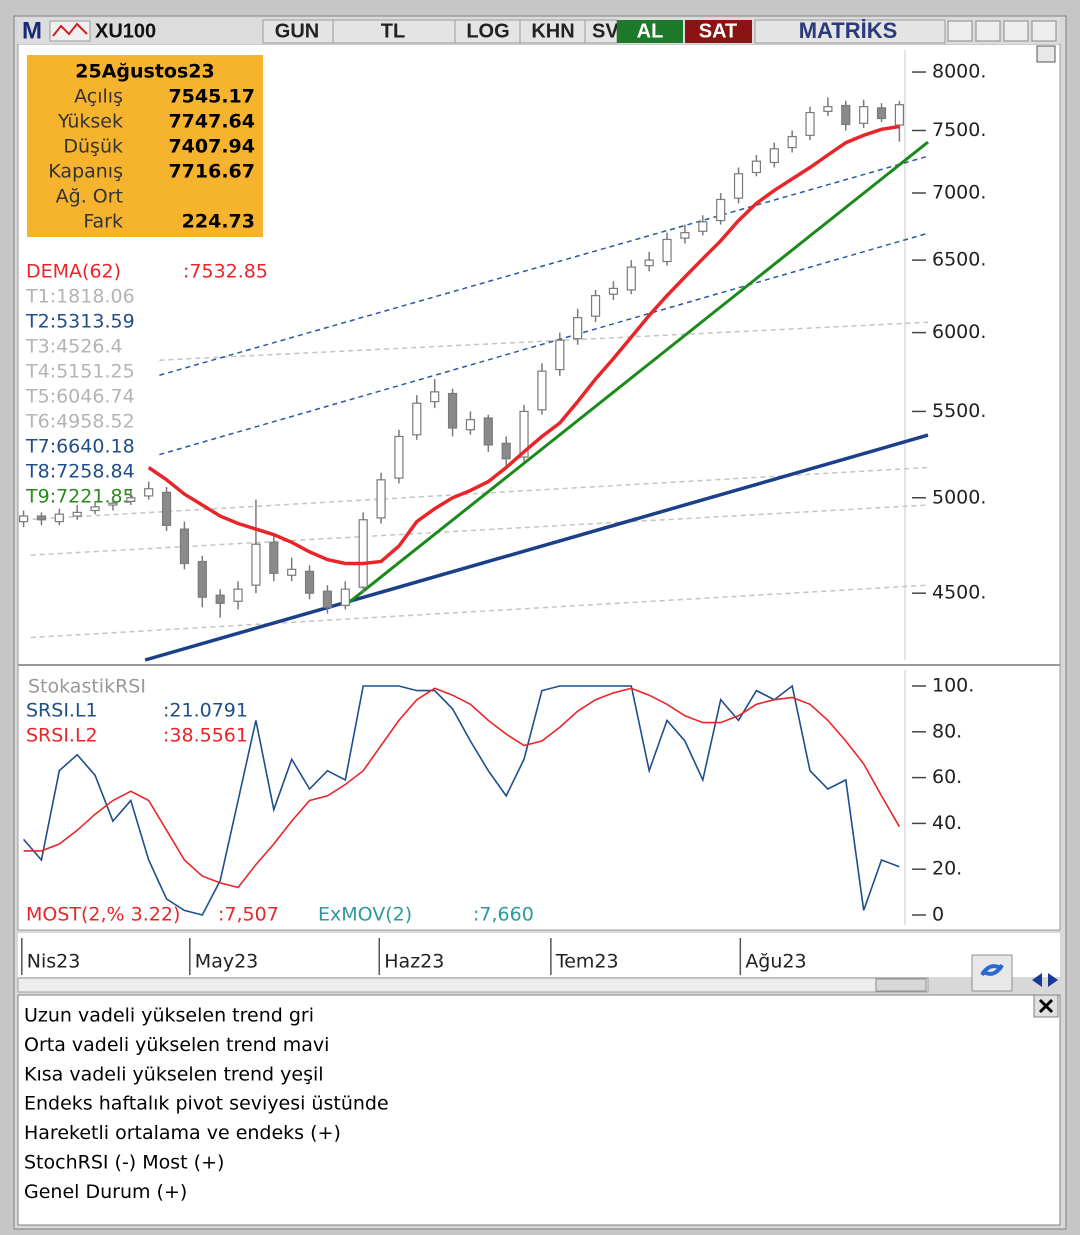 The width and height of the screenshot is (1080, 1235). What do you see at coordinates (947, 777) in the screenshot?
I see `y-tick-label: 60.` at bounding box center [947, 777].